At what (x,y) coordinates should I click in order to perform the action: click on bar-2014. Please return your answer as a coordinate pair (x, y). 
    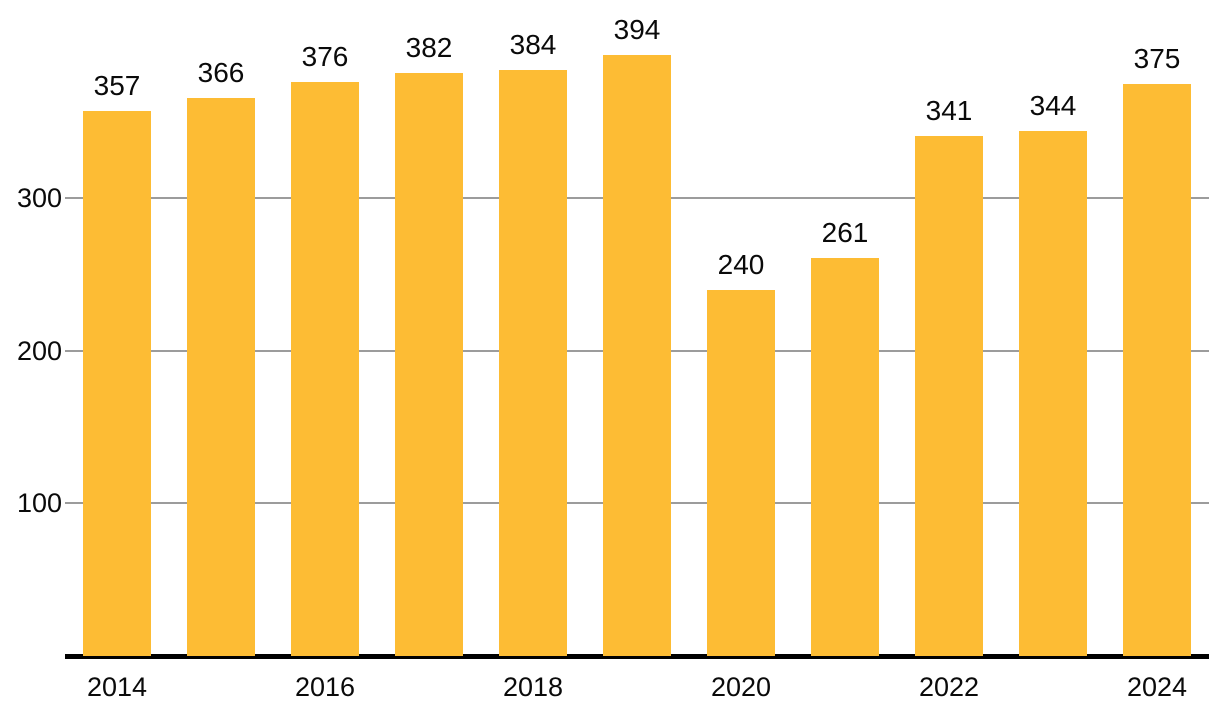
    Looking at the image, I should click on (117, 383).